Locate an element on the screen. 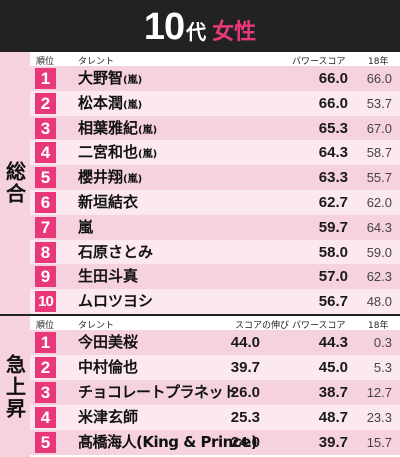  power-score: 57.0 is located at coordinates (333, 277).